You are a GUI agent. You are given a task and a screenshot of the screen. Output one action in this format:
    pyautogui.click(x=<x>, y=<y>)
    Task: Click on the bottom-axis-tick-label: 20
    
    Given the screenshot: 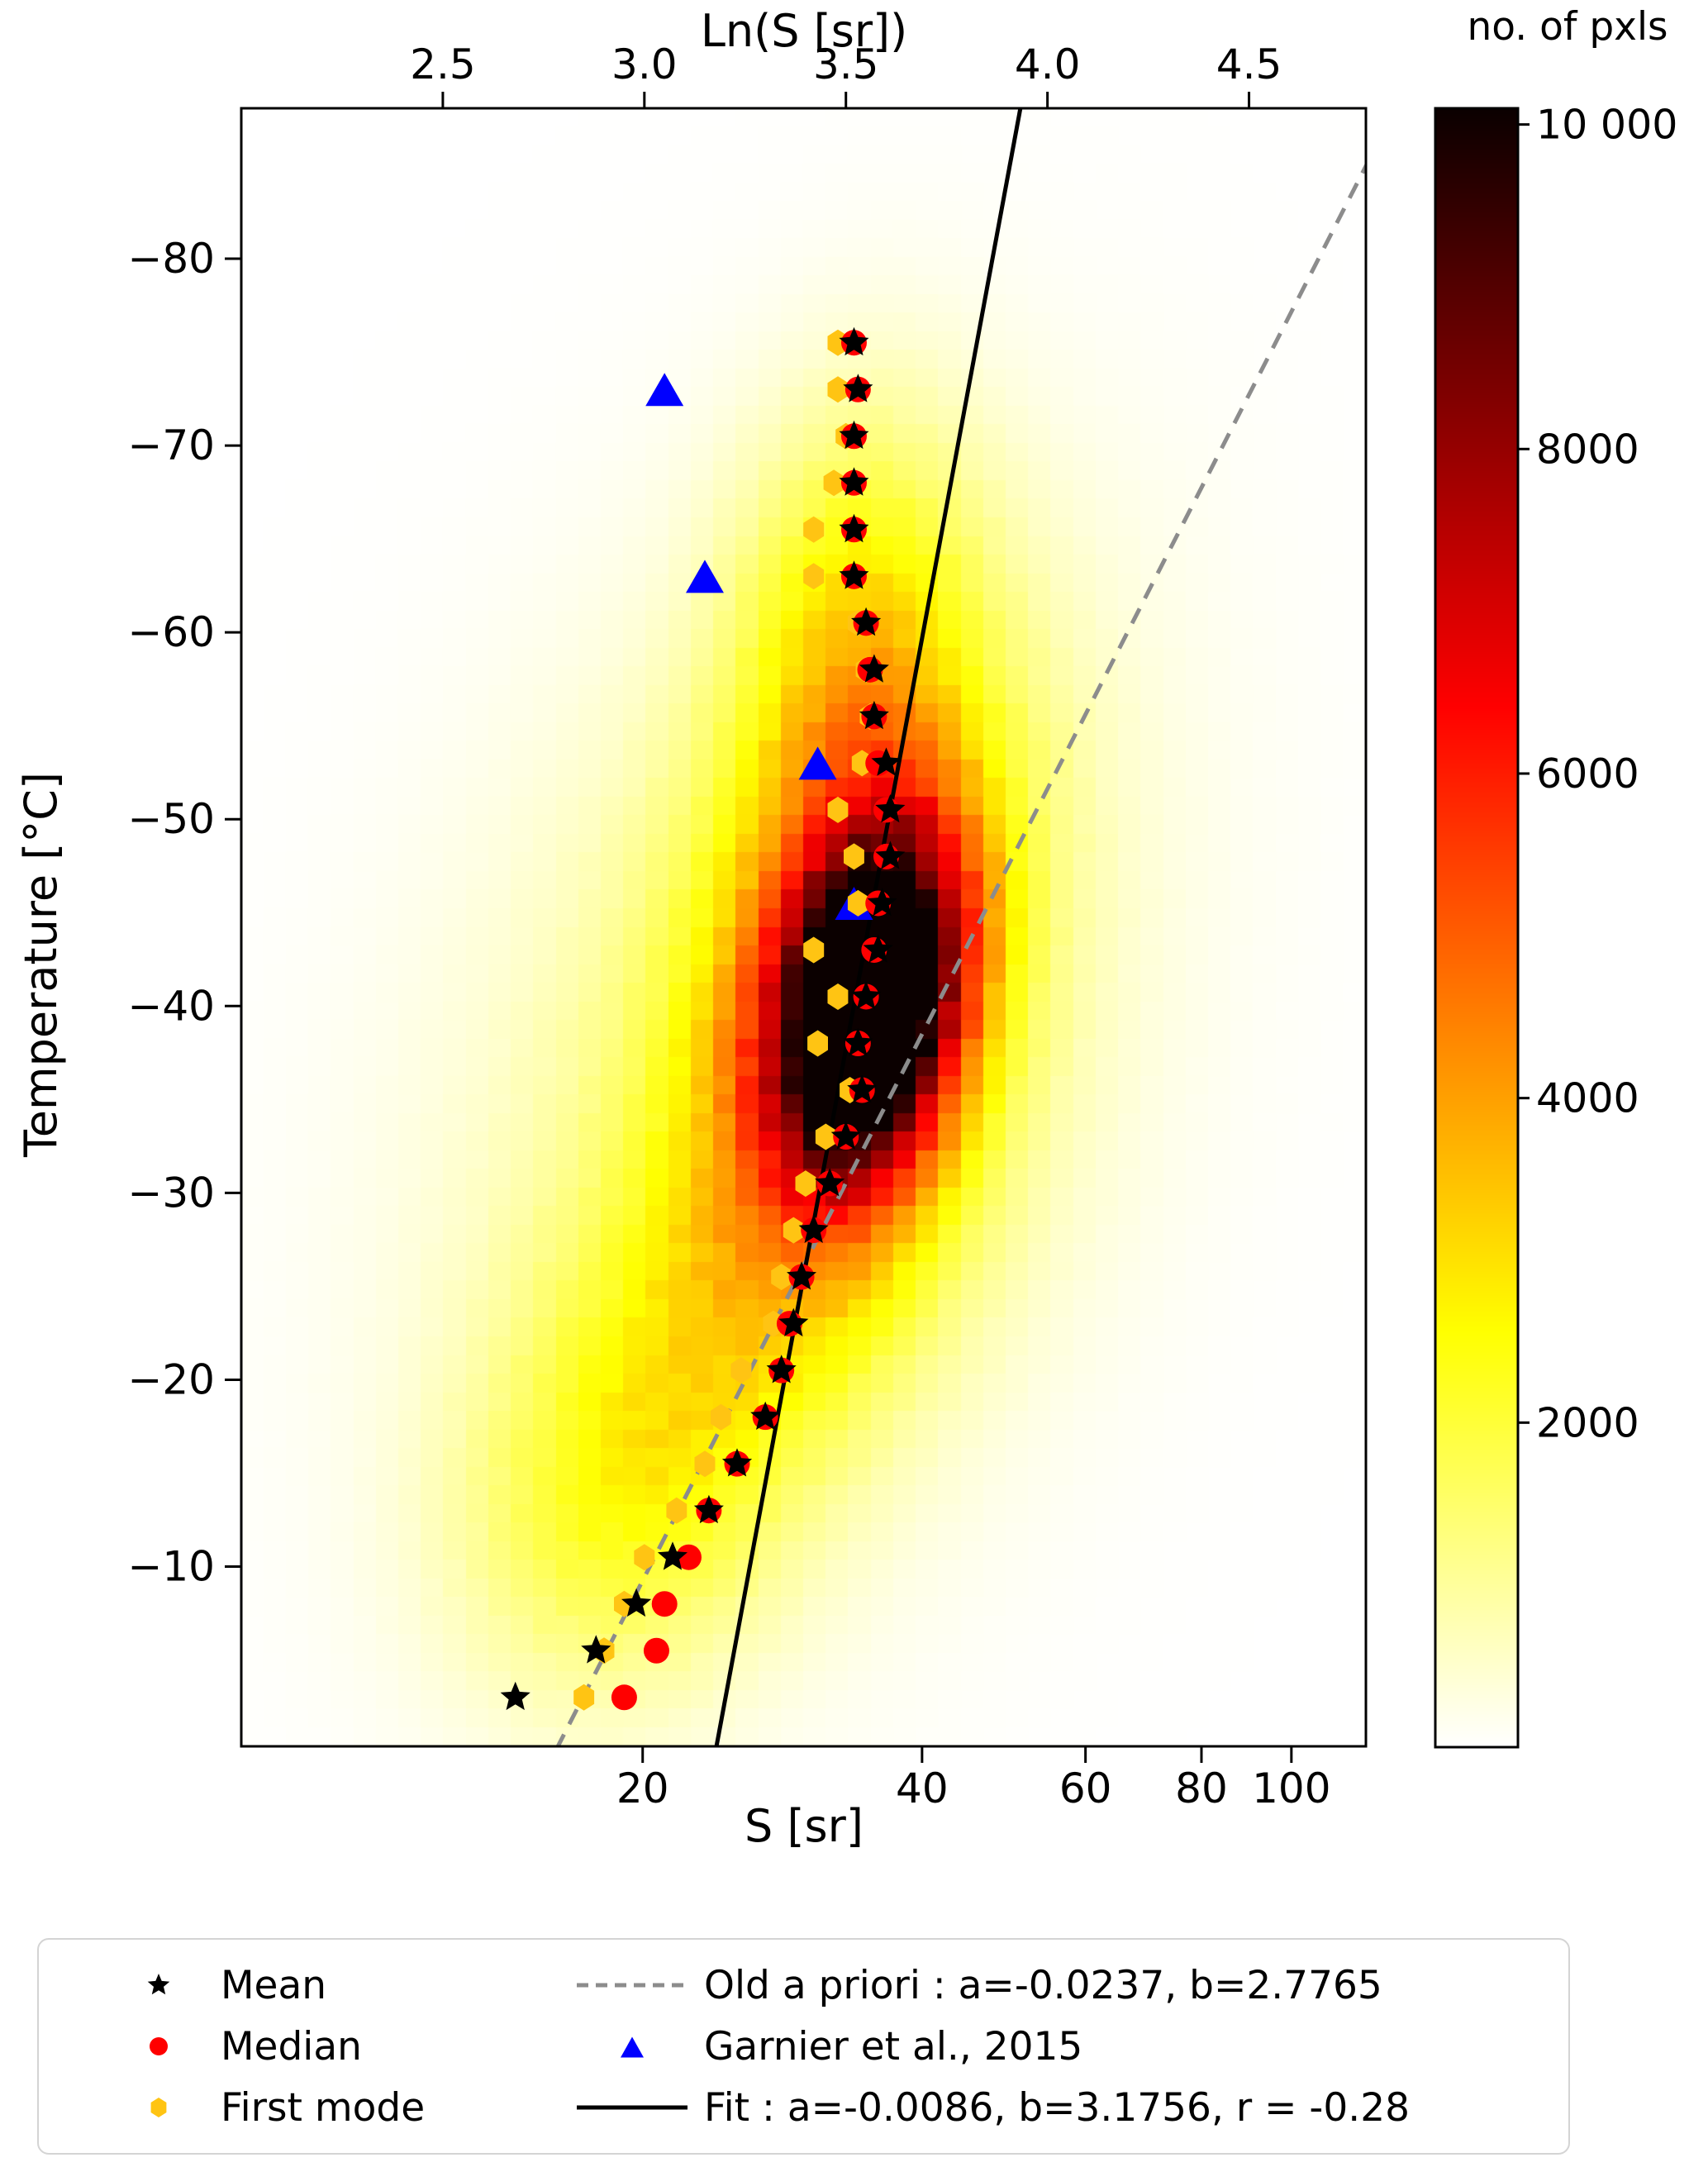 What is the action you would take?
    pyautogui.click(x=642, y=1788)
    